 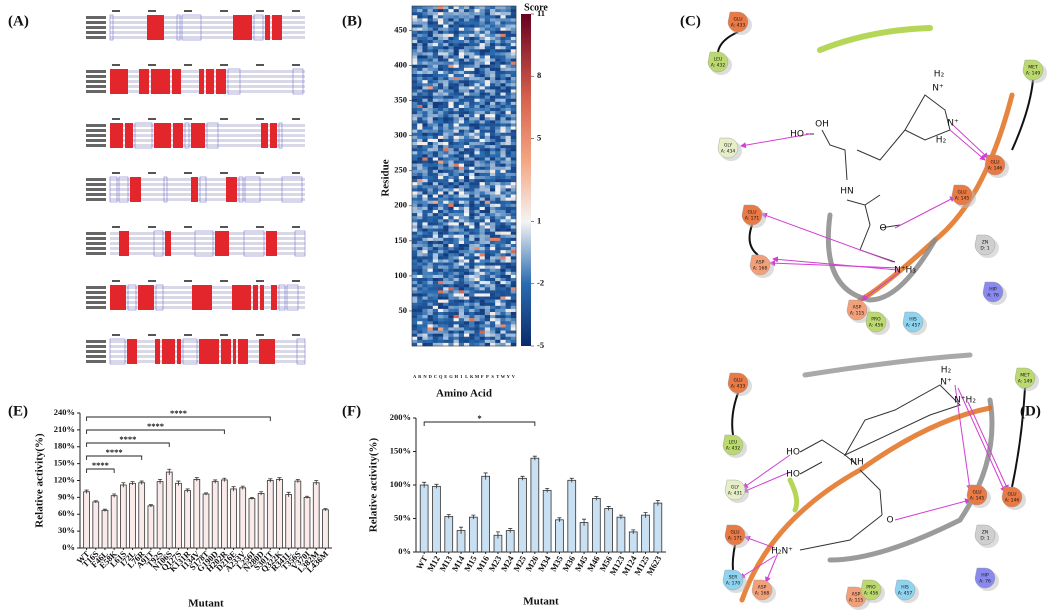 I want to click on panel-label: (D), so click(x=1030, y=411).